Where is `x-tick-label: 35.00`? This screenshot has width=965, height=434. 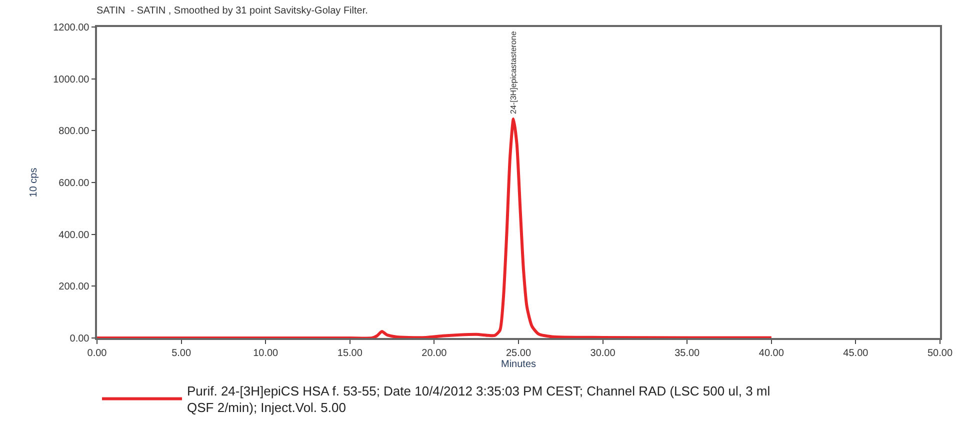
x-tick-label: 35.00 is located at coordinates (687, 353).